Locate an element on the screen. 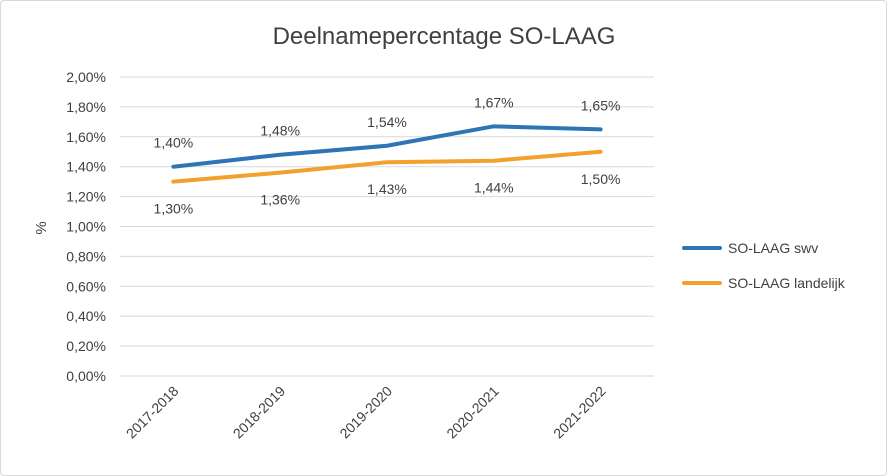 This screenshot has width=887, height=476. y-tick-label: 0,20% is located at coordinates (86, 346).